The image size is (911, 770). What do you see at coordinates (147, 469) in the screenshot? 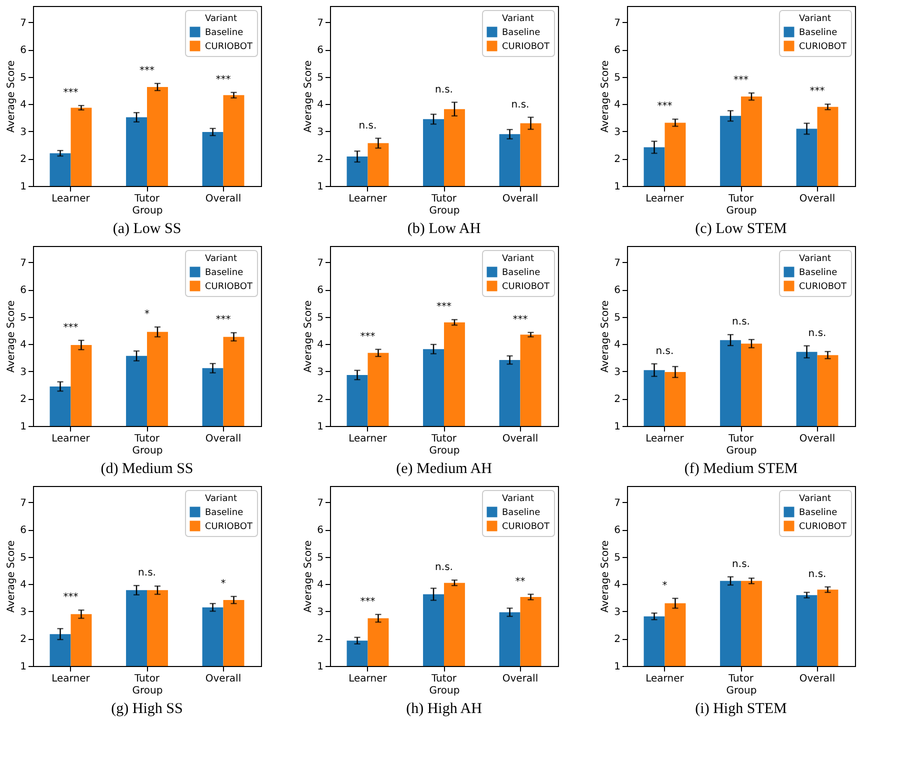
I see `text: (d) Medium SS` at bounding box center [147, 469].